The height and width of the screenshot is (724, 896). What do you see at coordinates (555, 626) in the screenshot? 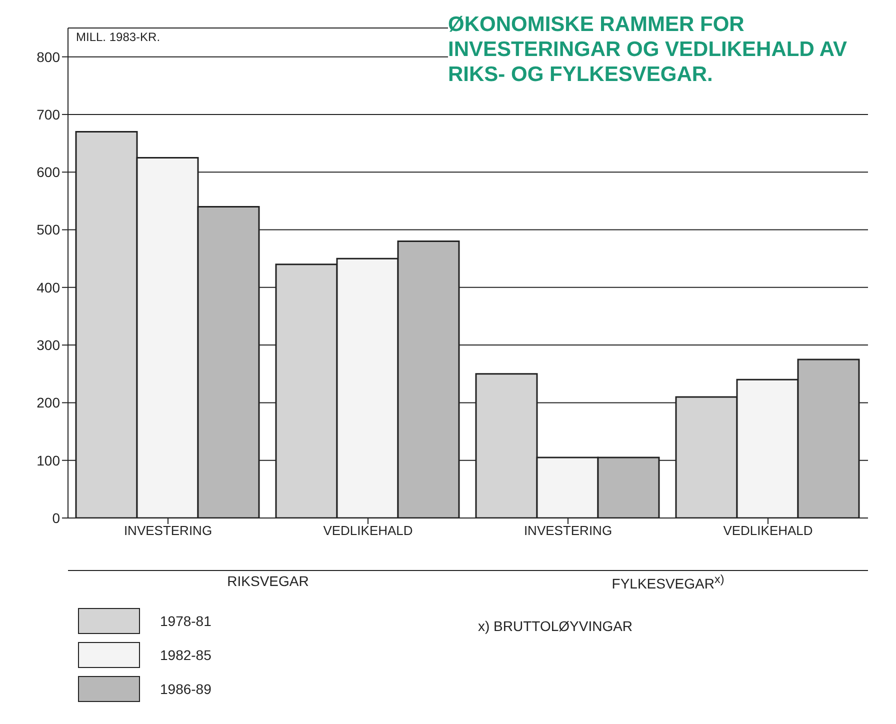
I see `text: x) BRUTTOLØYVINGAR` at bounding box center [555, 626].